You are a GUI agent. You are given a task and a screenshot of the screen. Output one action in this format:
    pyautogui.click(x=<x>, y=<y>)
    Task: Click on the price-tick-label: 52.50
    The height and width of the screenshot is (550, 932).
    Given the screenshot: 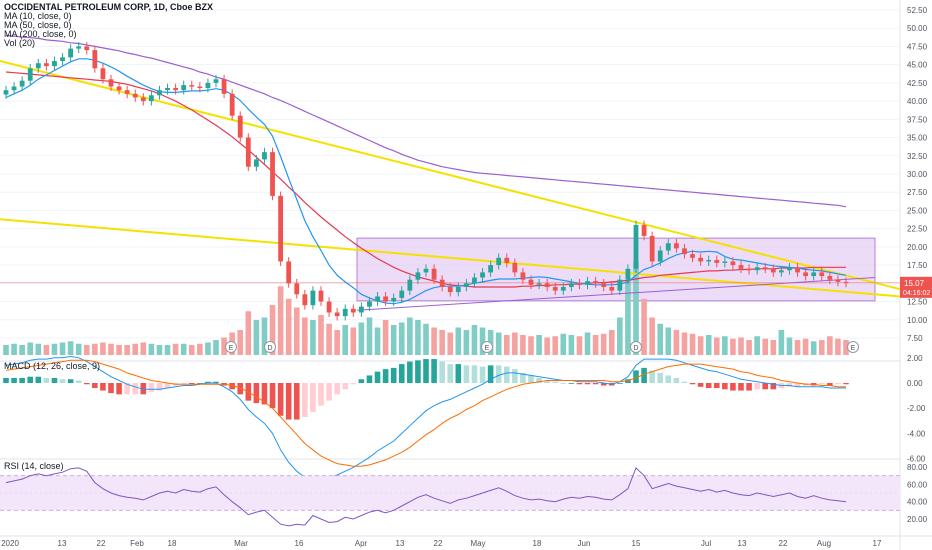 What is the action you would take?
    pyautogui.click(x=917, y=10)
    